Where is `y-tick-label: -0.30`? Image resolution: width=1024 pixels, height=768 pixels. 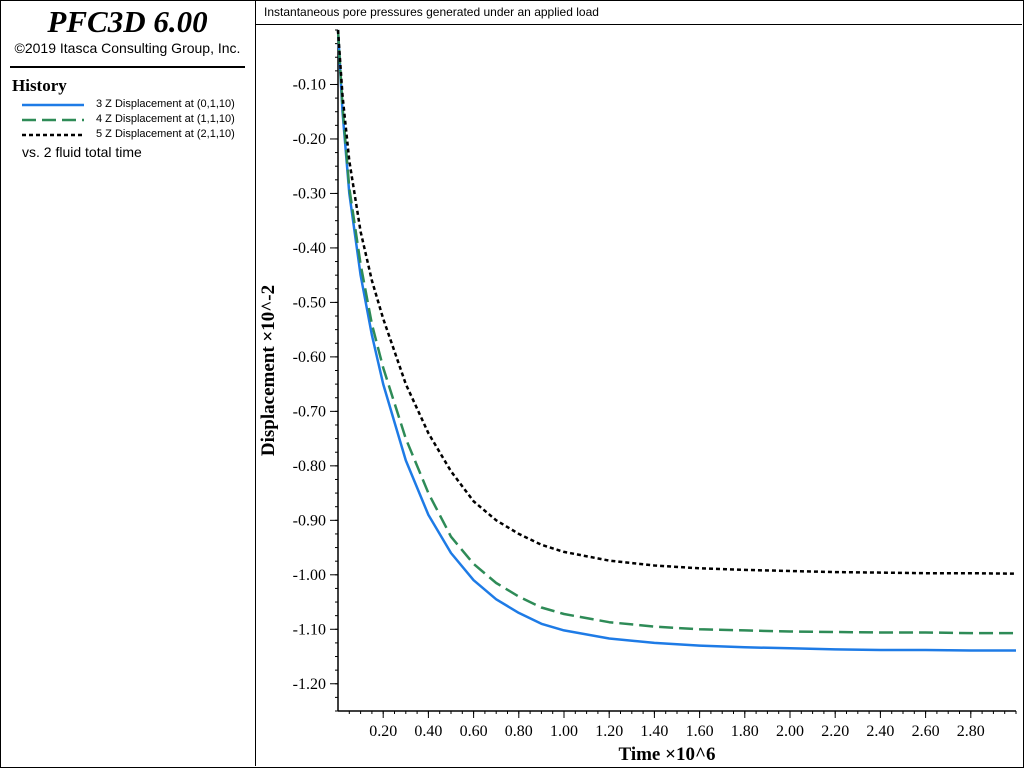 y-tick-label: -0.30 is located at coordinates (309, 193).